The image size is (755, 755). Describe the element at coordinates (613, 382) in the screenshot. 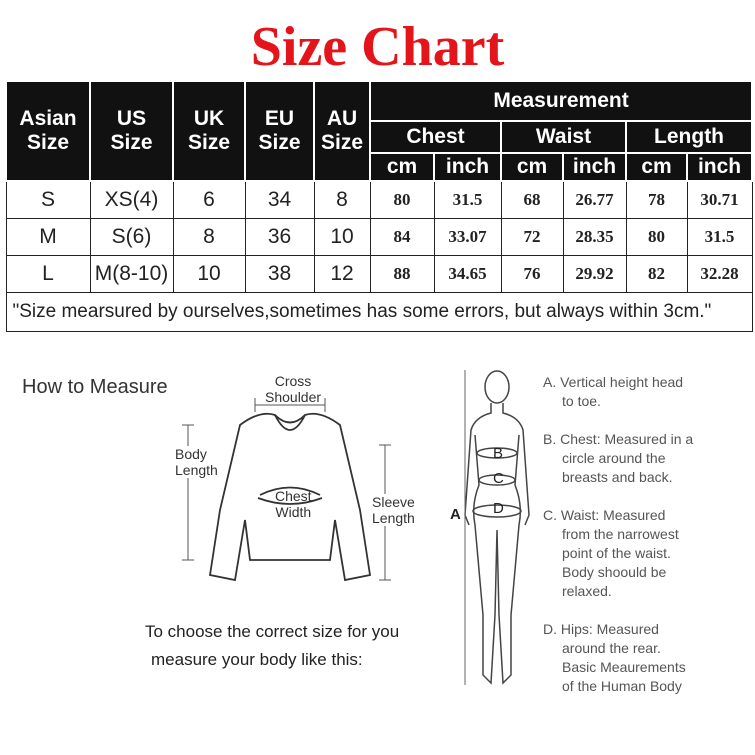

I see `description-line: A. Vertical height head` at that location.